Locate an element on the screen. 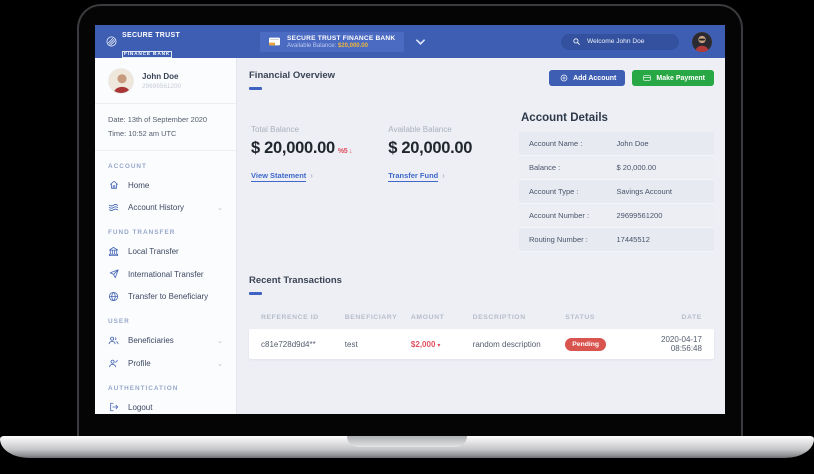  search-icon is located at coordinates (576, 41).